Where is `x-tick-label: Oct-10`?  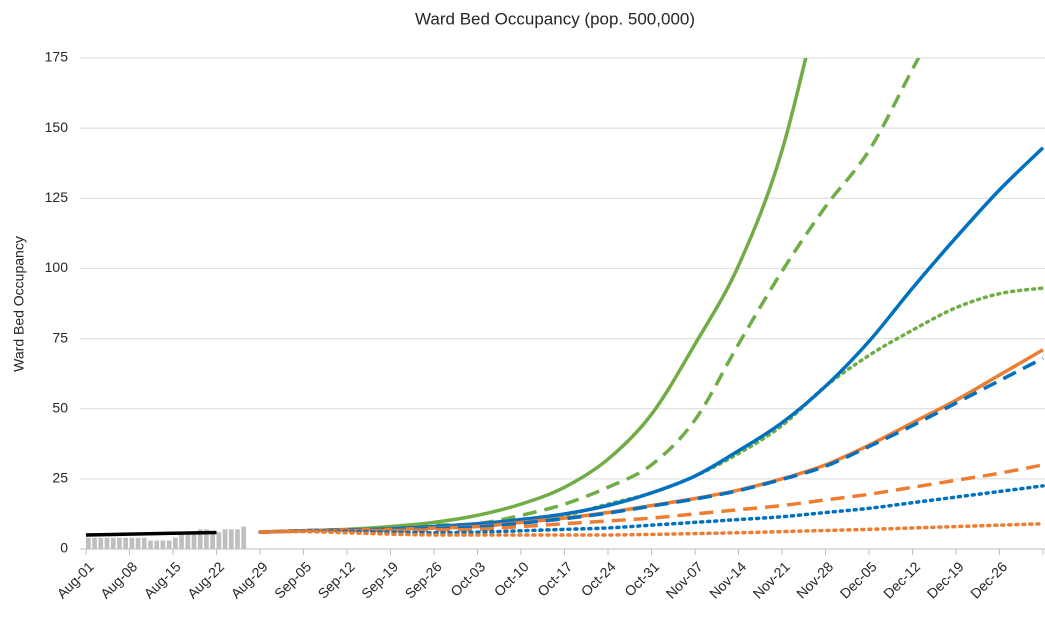
x-tick-label: Oct-10 is located at coordinates (511, 578).